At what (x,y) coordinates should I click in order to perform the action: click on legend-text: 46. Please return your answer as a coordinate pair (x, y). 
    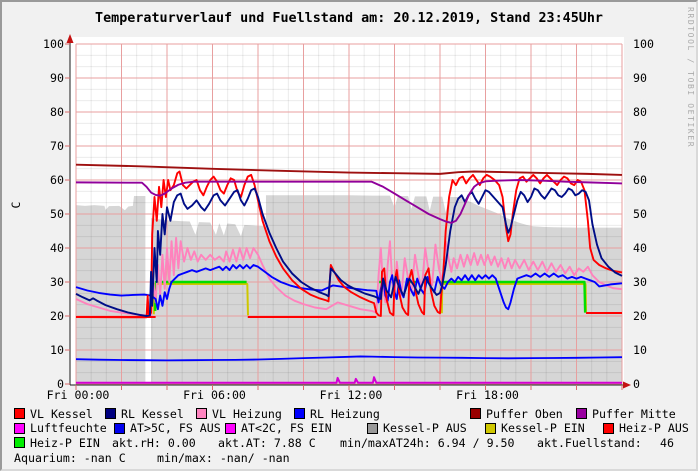
    Looking at the image, I should click on (667, 443).